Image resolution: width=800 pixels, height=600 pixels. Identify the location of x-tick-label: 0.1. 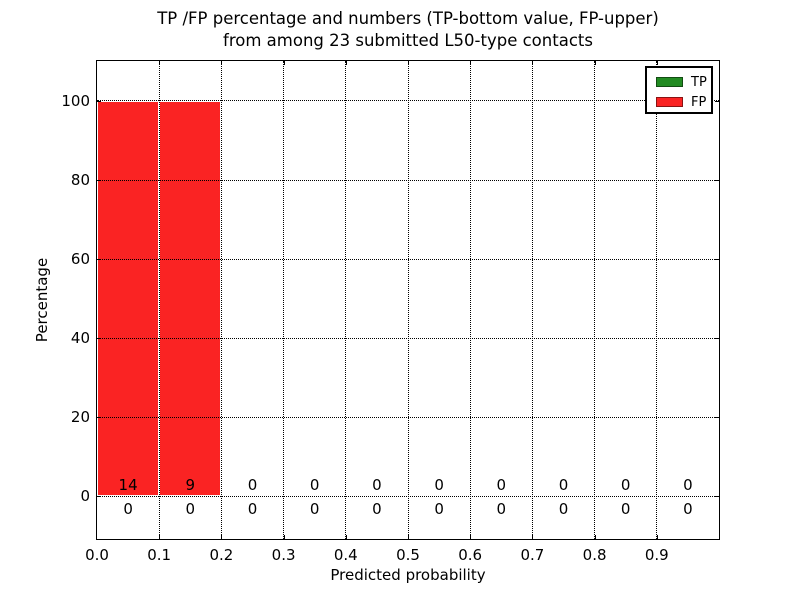
(159, 555).